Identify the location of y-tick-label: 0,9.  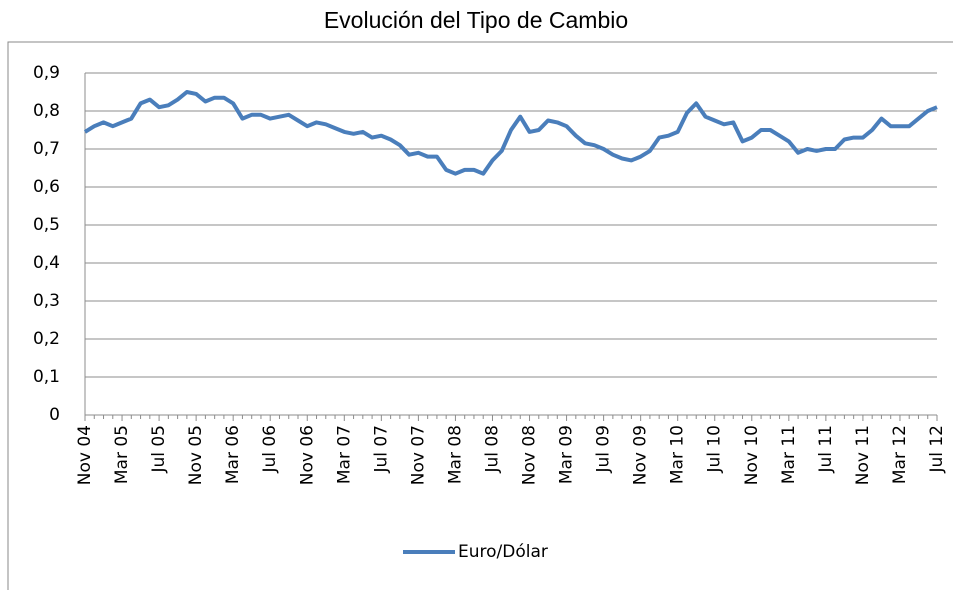
(46, 73).